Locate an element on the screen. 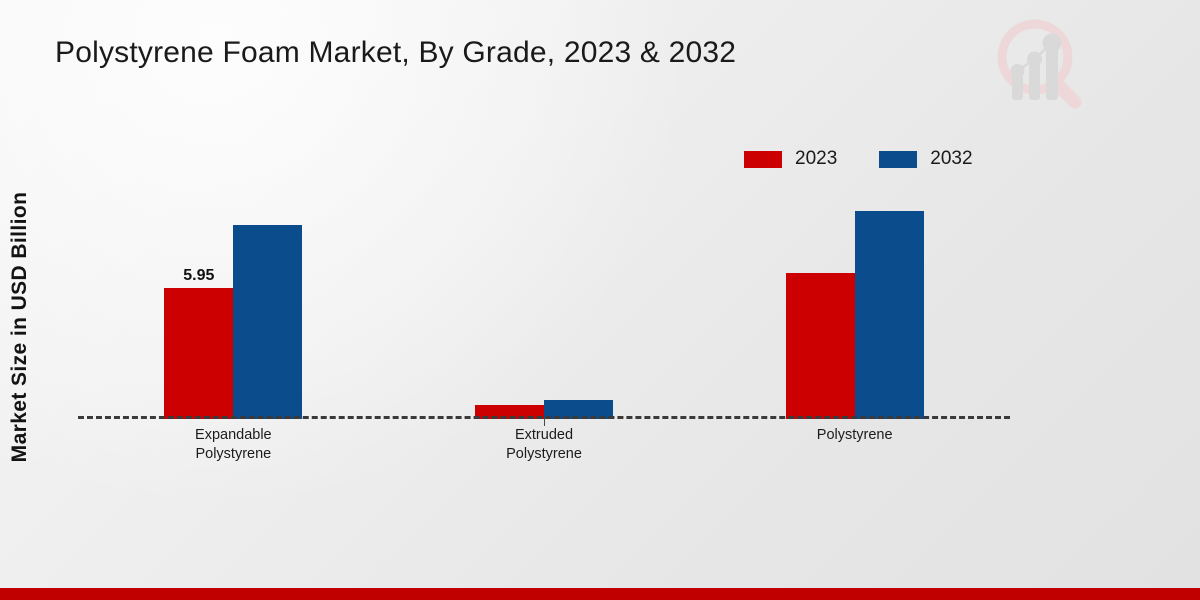 The width and height of the screenshot is (1200, 600). category-label-2: Extruded Polystyrene is located at coordinates (544, 441).